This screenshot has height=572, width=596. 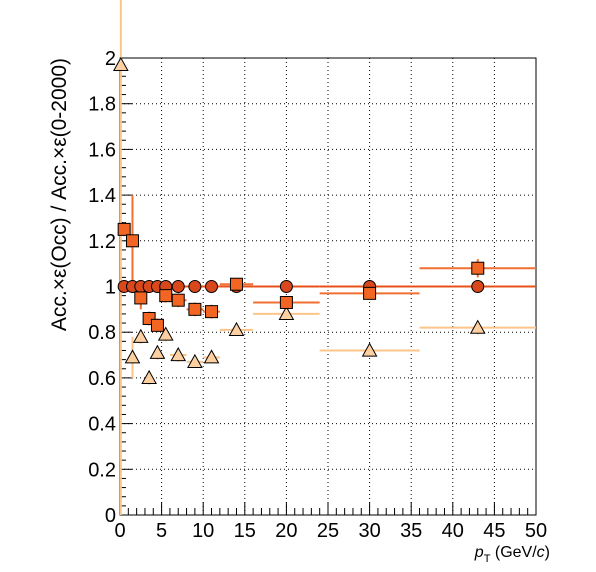 What do you see at coordinates (102, 287) in the screenshot?
I see `y-tick-labels: 0 0.2 0.4 0.6 0.8 1 1.2 1.4 1.6 1.8 2` at bounding box center [102, 287].